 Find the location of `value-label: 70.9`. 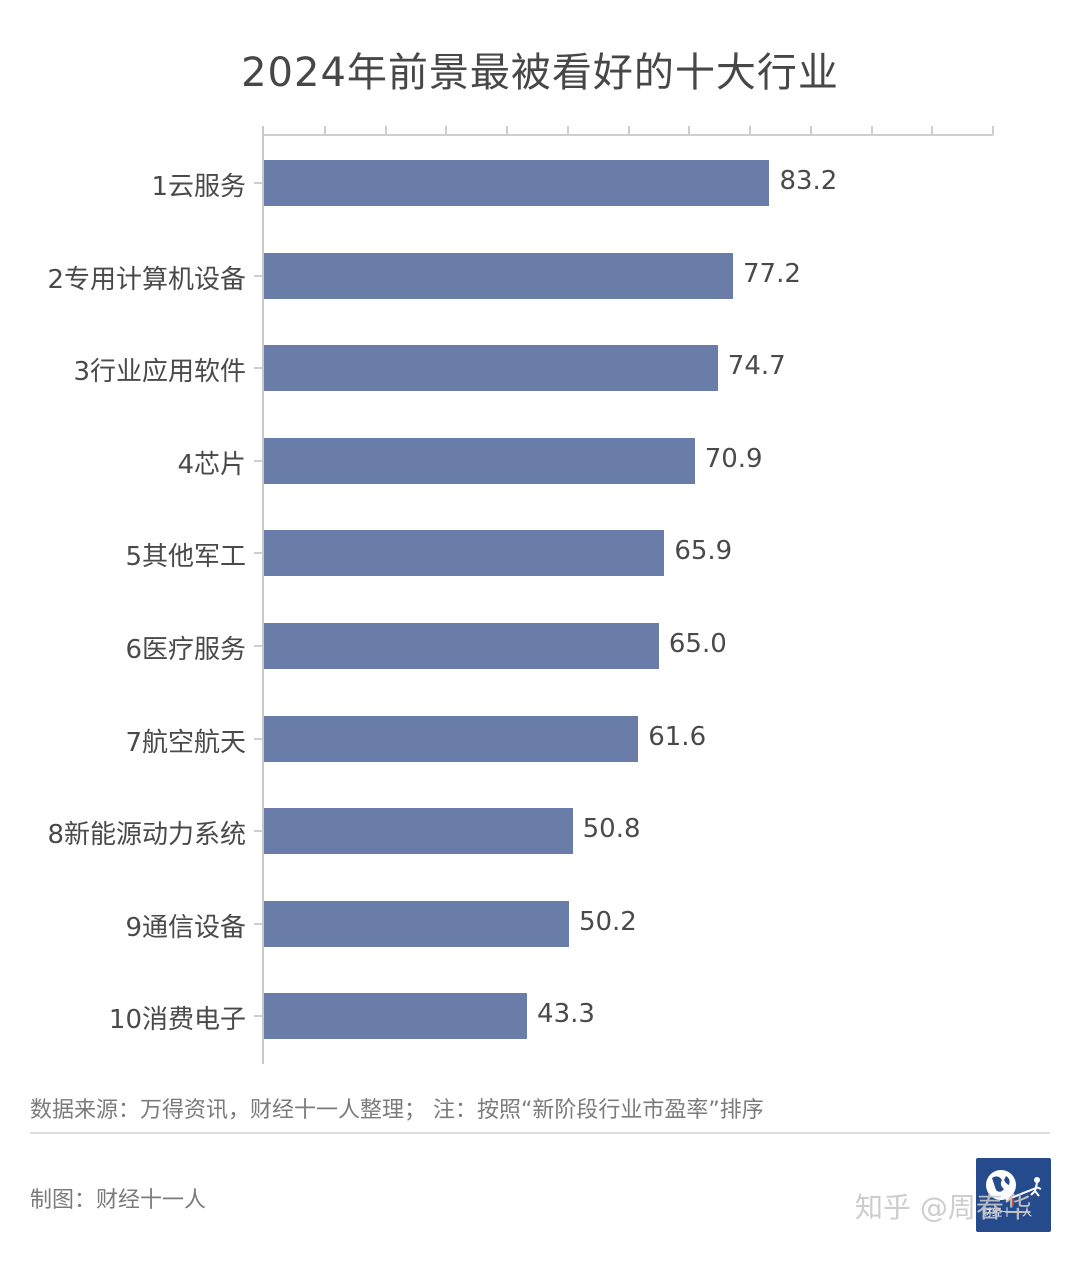

value-label: 70.9 is located at coordinates (733, 458).